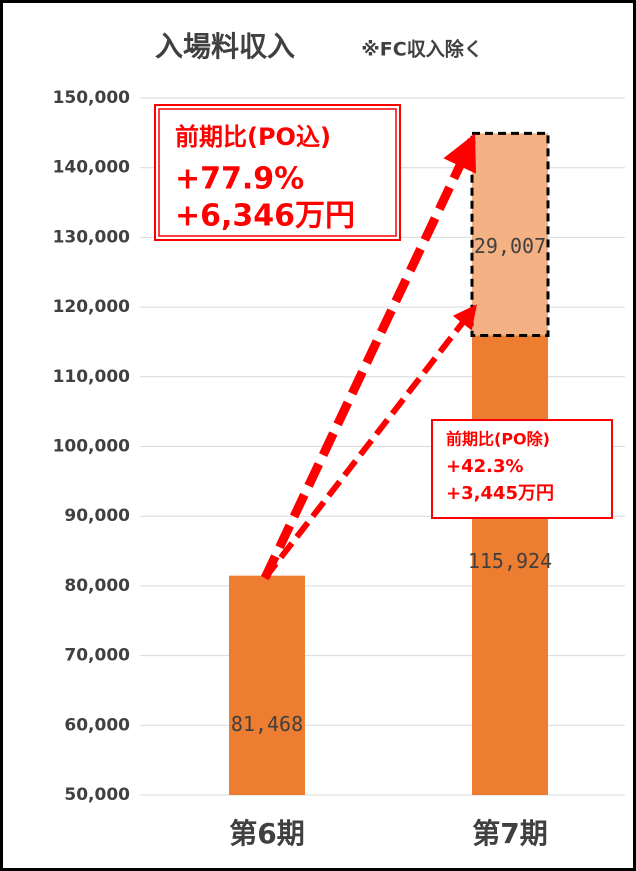 The width and height of the screenshot is (636, 871). What do you see at coordinates (500, 493) in the screenshot?
I see `annotation-text: +3,445万円` at bounding box center [500, 493].